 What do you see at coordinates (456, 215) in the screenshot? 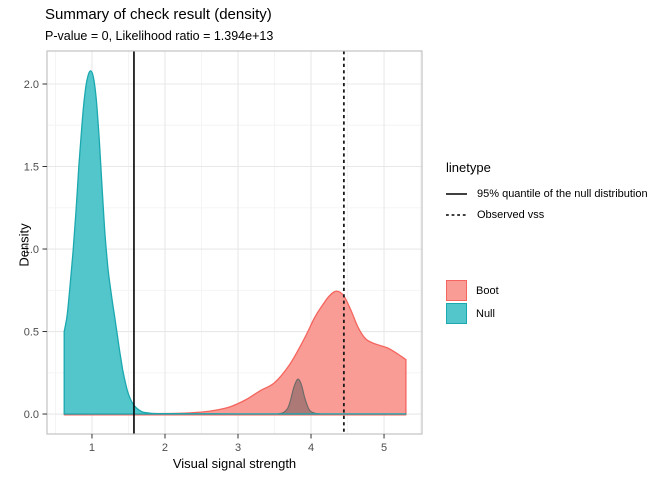
I see `dashed-line-key-icon` at bounding box center [456, 215].